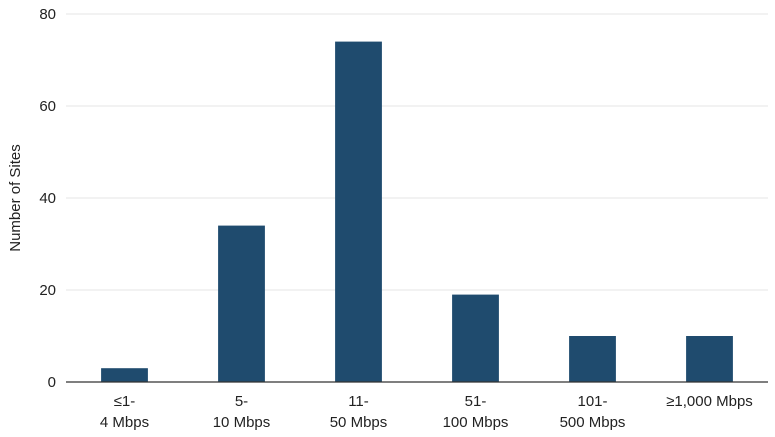 This screenshot has height=437, width=775. What do you see at coordinates (47, 14) in the screenshot?
I see `y-tick-label: 80` at bounding box center [47, 14].